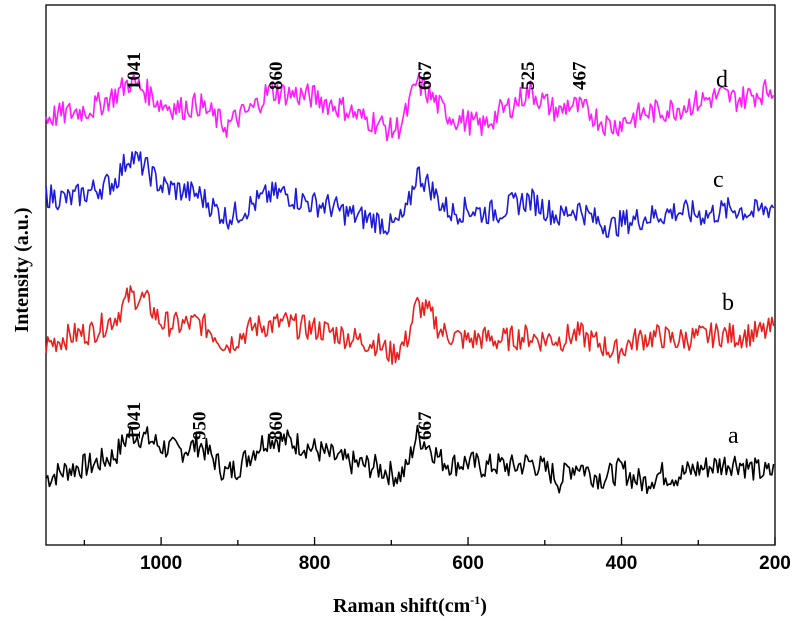 The width and height of the screenshot is (797, 622). What do you see at coordinates (425, 75) in the screenshot?
I see `peak-label-d-667: 667` at bounding box center [425, 75].